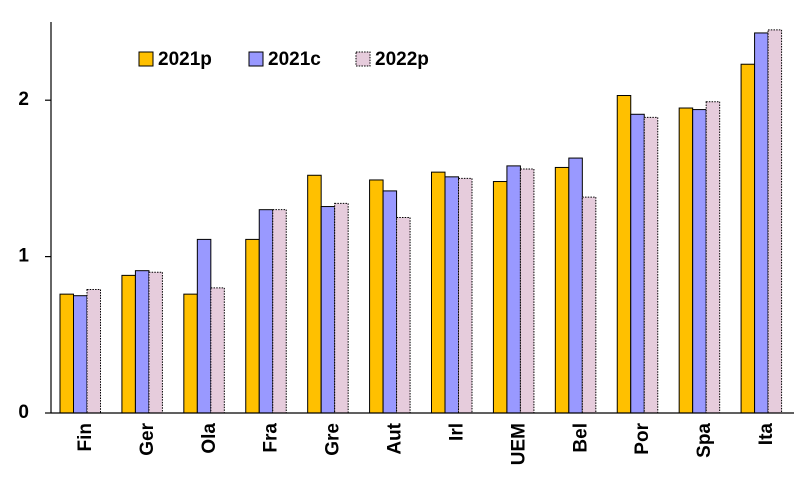 Image resolution: width=798 pixels, height=487 pixels. I want to click on bar-spa-2022p, so click(713, 257).